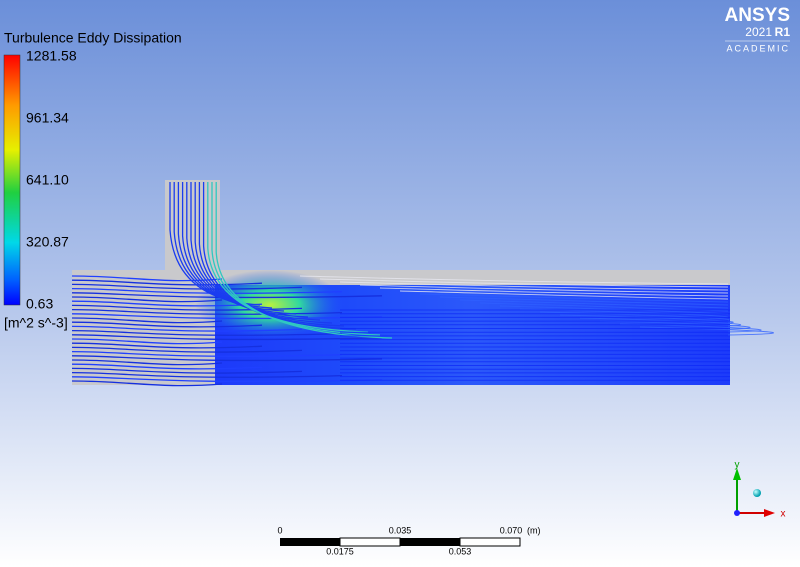  Describe the element at coordinates (39, 304) in the screenshot. I see `legend-label: 0.63` at that location.